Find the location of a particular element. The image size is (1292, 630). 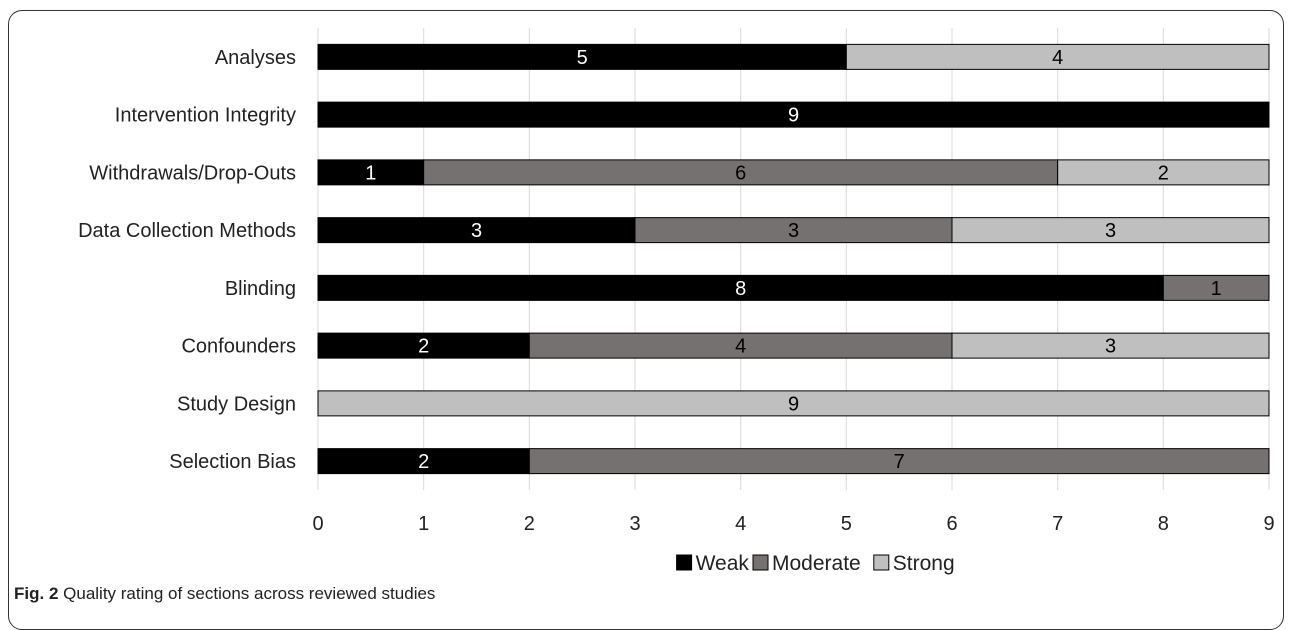

x-tick-label: 2 is located at coordinates (529, 524).